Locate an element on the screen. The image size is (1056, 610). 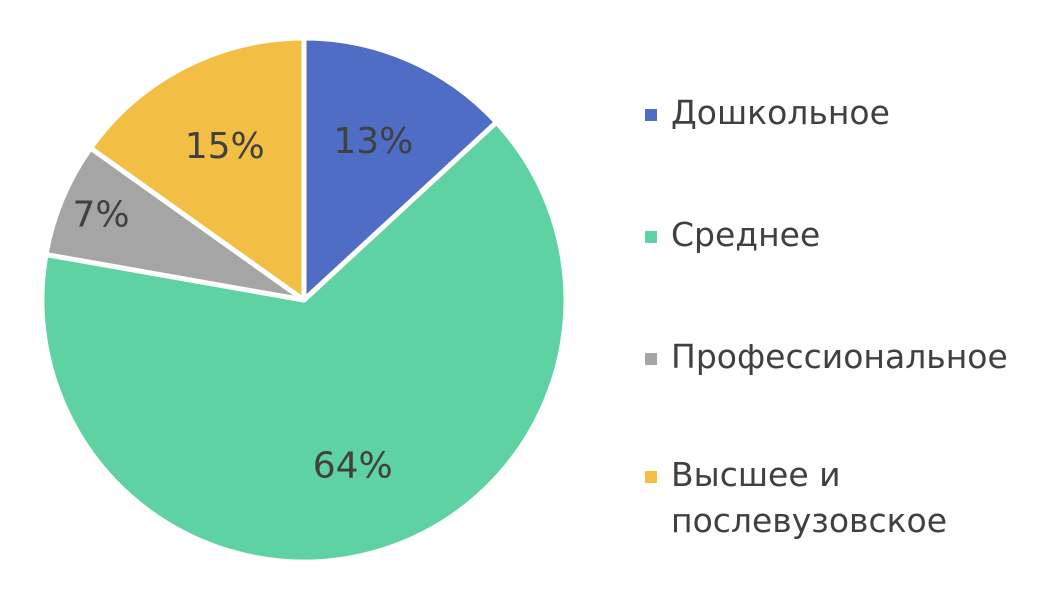
legend-item-0: Дошкольное is located at coordinates (838, 113).